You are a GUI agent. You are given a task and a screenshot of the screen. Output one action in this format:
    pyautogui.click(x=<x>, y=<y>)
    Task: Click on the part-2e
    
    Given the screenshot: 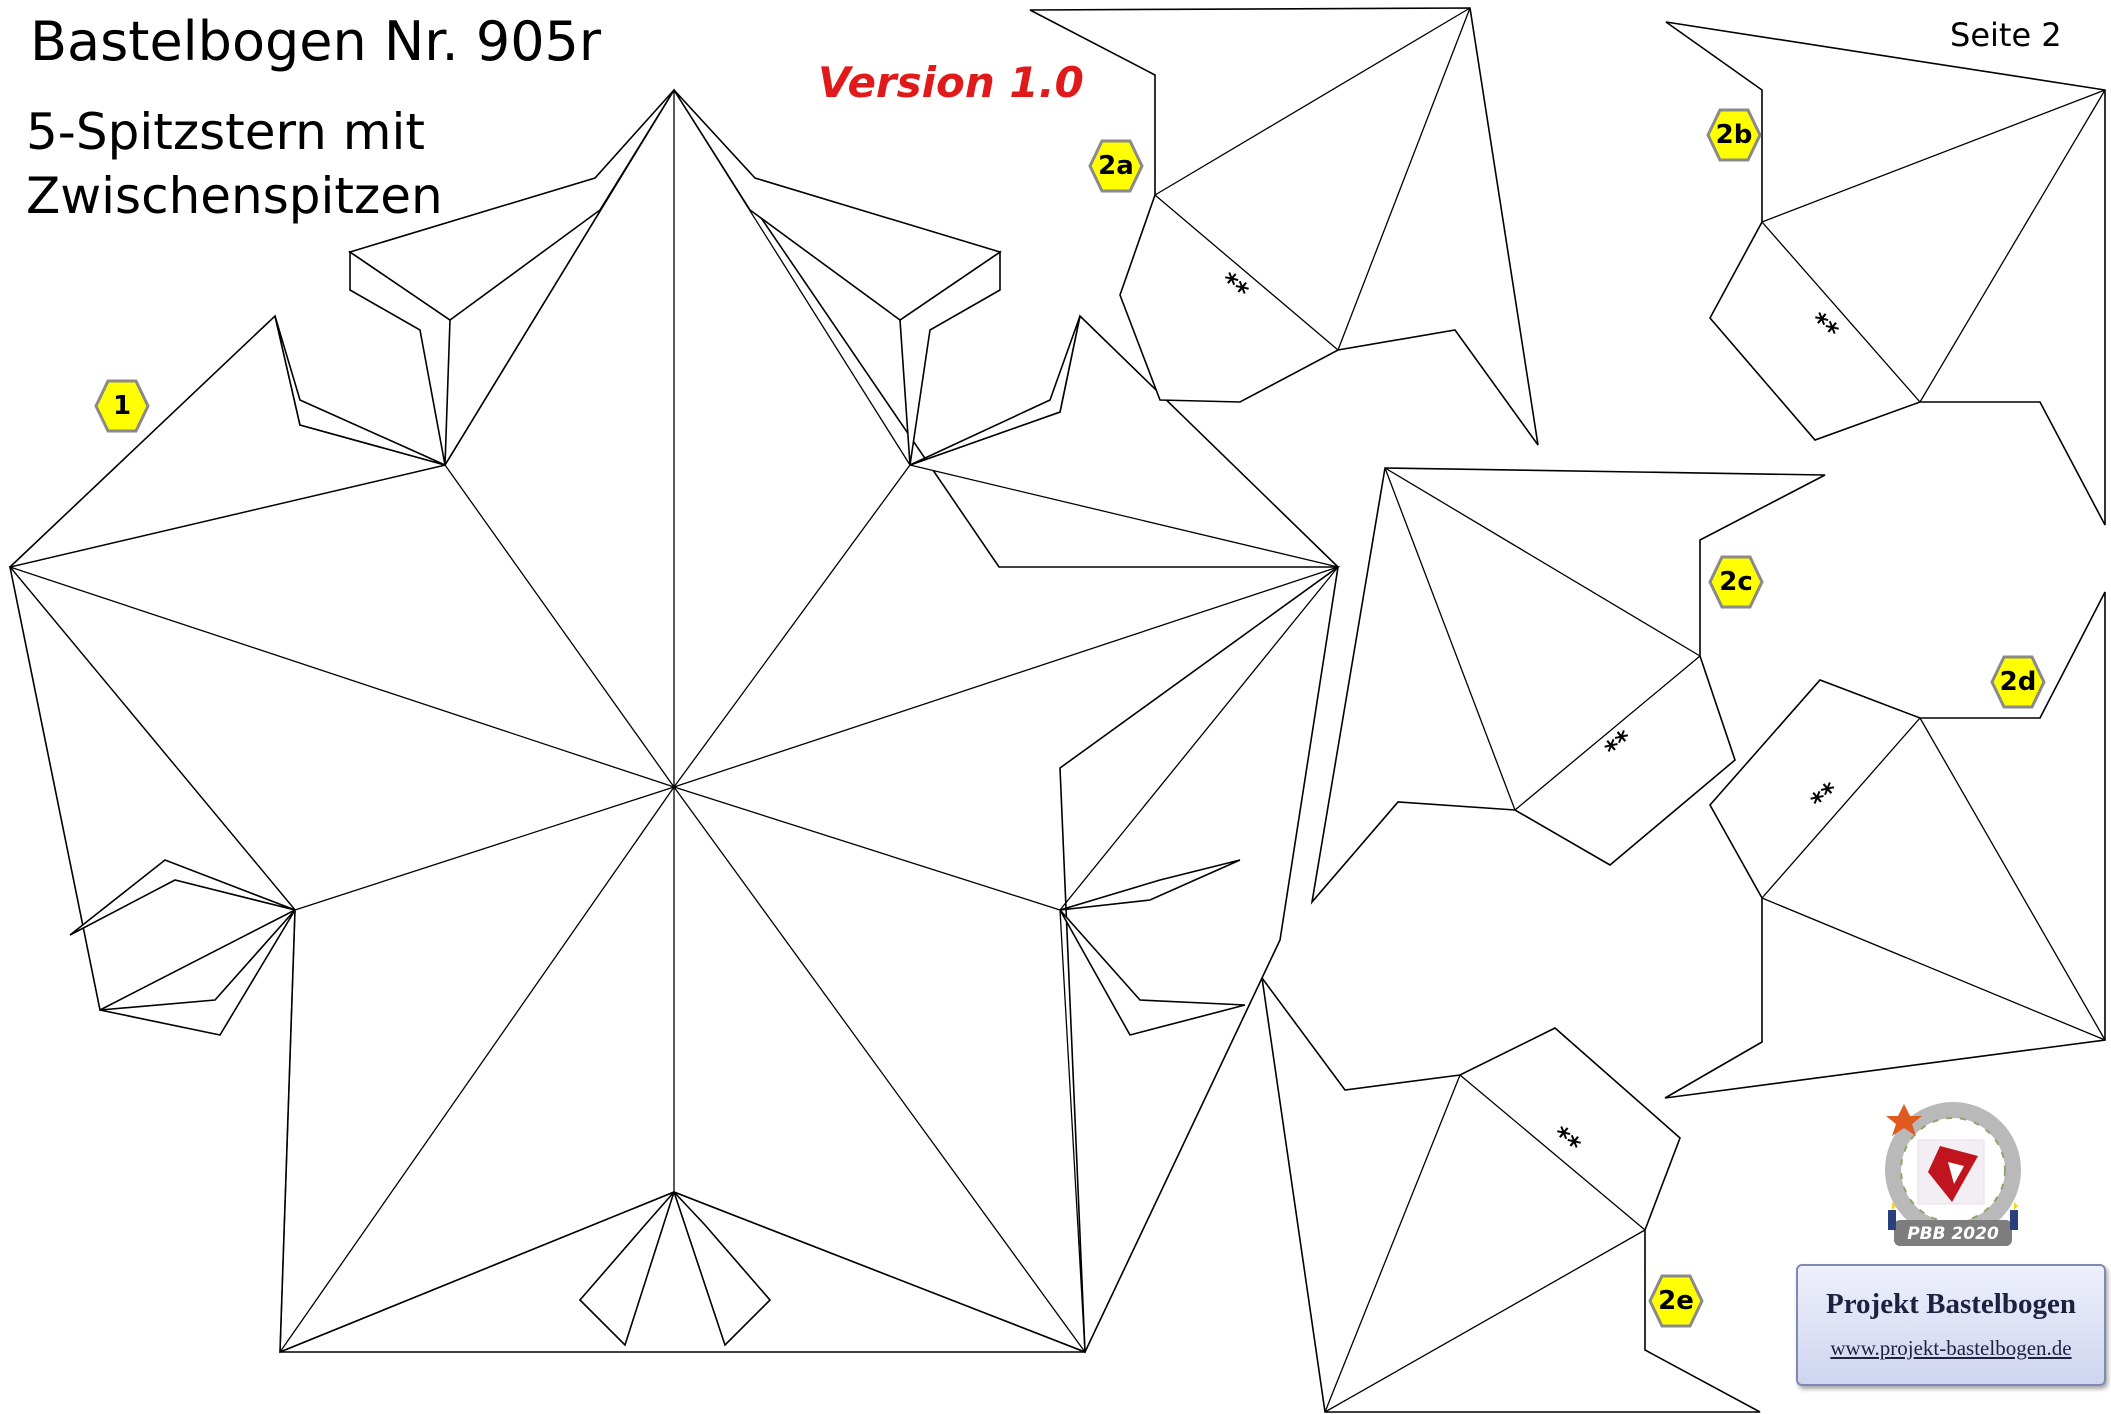 What is the action you would take?
    pyautogui.click(x=1511, y=1195)
    